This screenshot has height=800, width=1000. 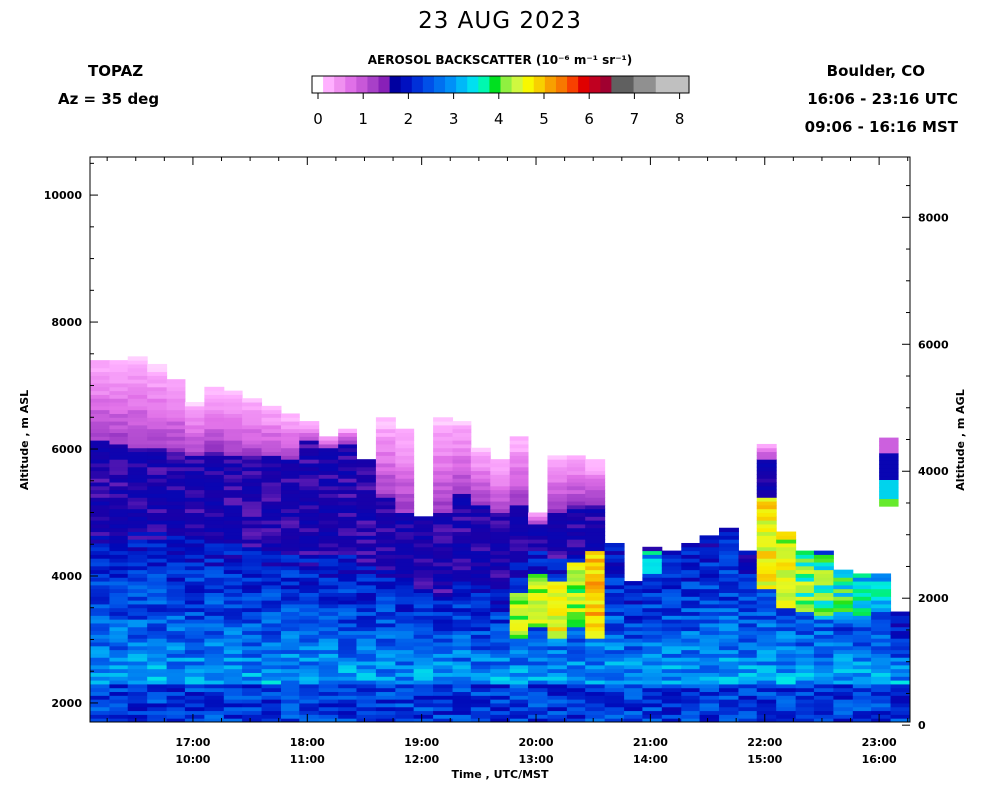 I want to click on y-tick-label-left: 4000, so click(x=66, y=576).